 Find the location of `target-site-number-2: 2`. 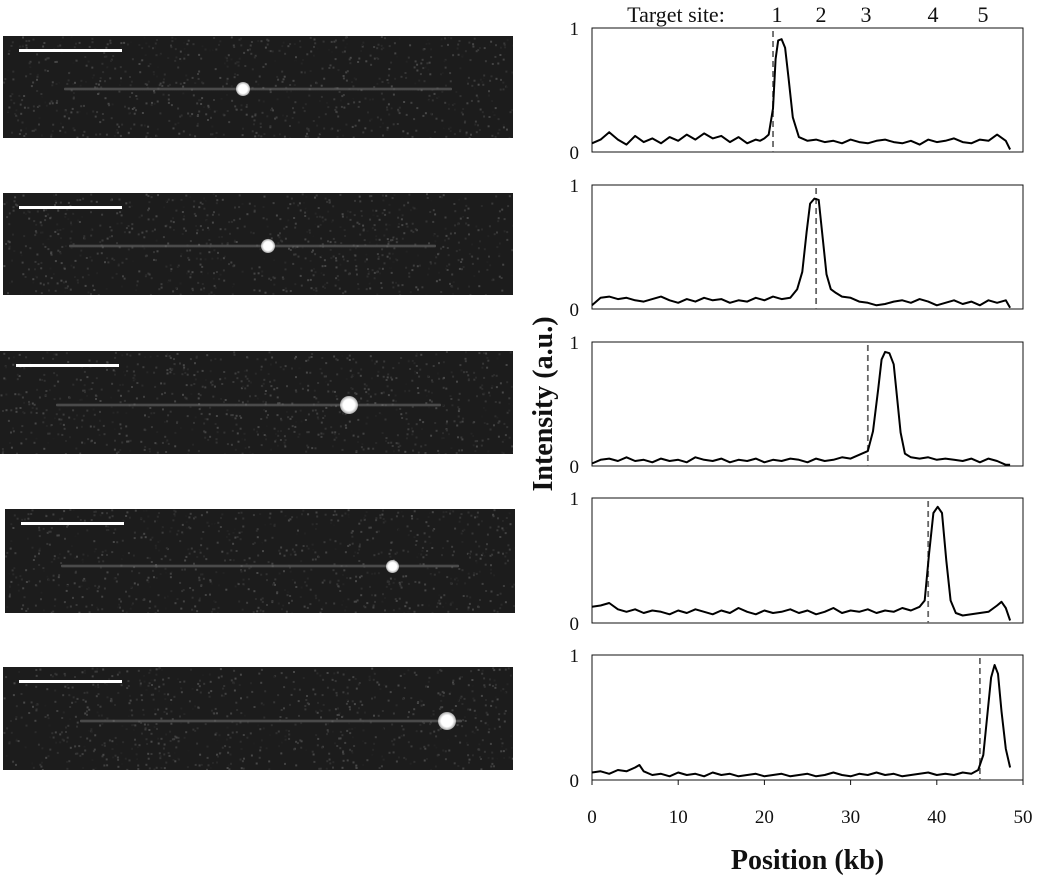

target-site-number-2: 2 is located at coordinates (821, 14).